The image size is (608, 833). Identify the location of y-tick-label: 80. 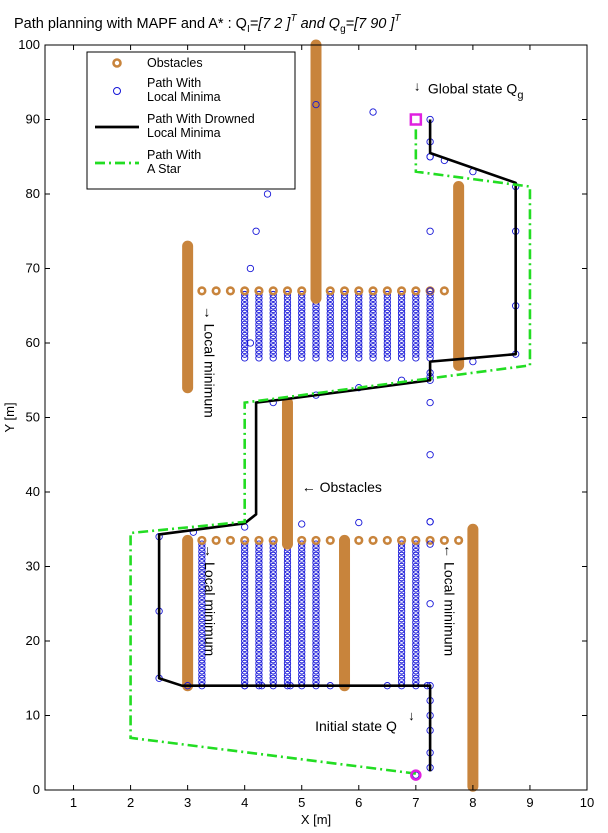
(33, 193).